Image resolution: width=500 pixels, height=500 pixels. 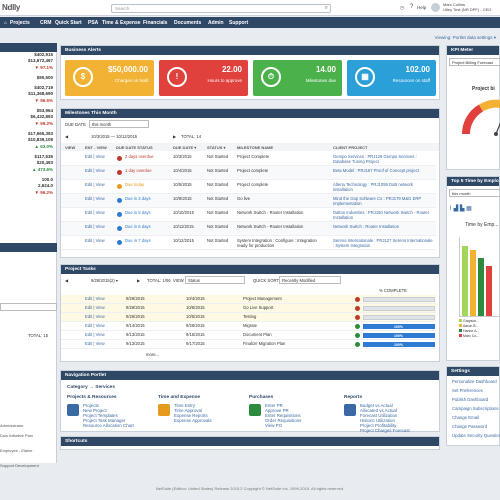 What do you see at coordinates (216, 22) in the screenshot?
I see `menu-admin: Admin` at bounding box center [216, 22].